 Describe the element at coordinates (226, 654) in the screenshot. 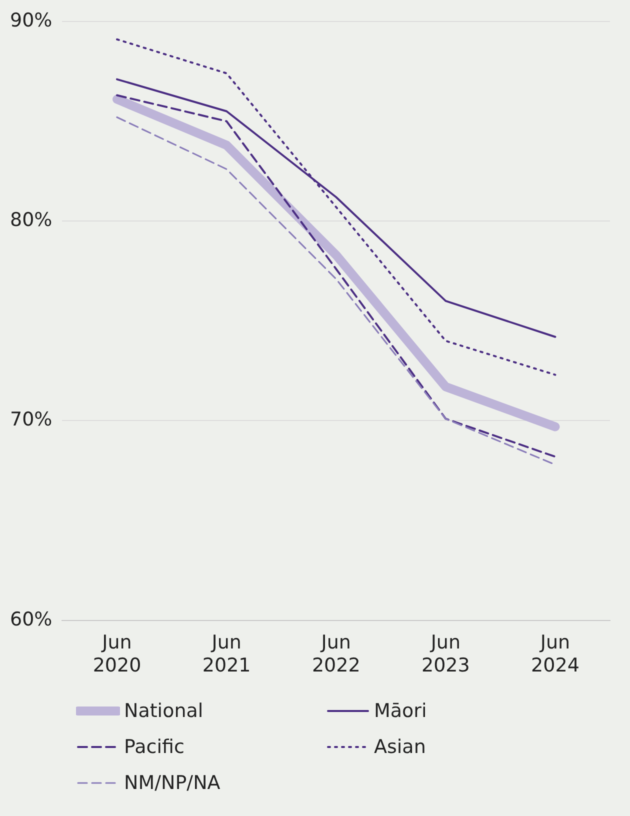

I see `x-tick-label: Jun 2021` at that location.